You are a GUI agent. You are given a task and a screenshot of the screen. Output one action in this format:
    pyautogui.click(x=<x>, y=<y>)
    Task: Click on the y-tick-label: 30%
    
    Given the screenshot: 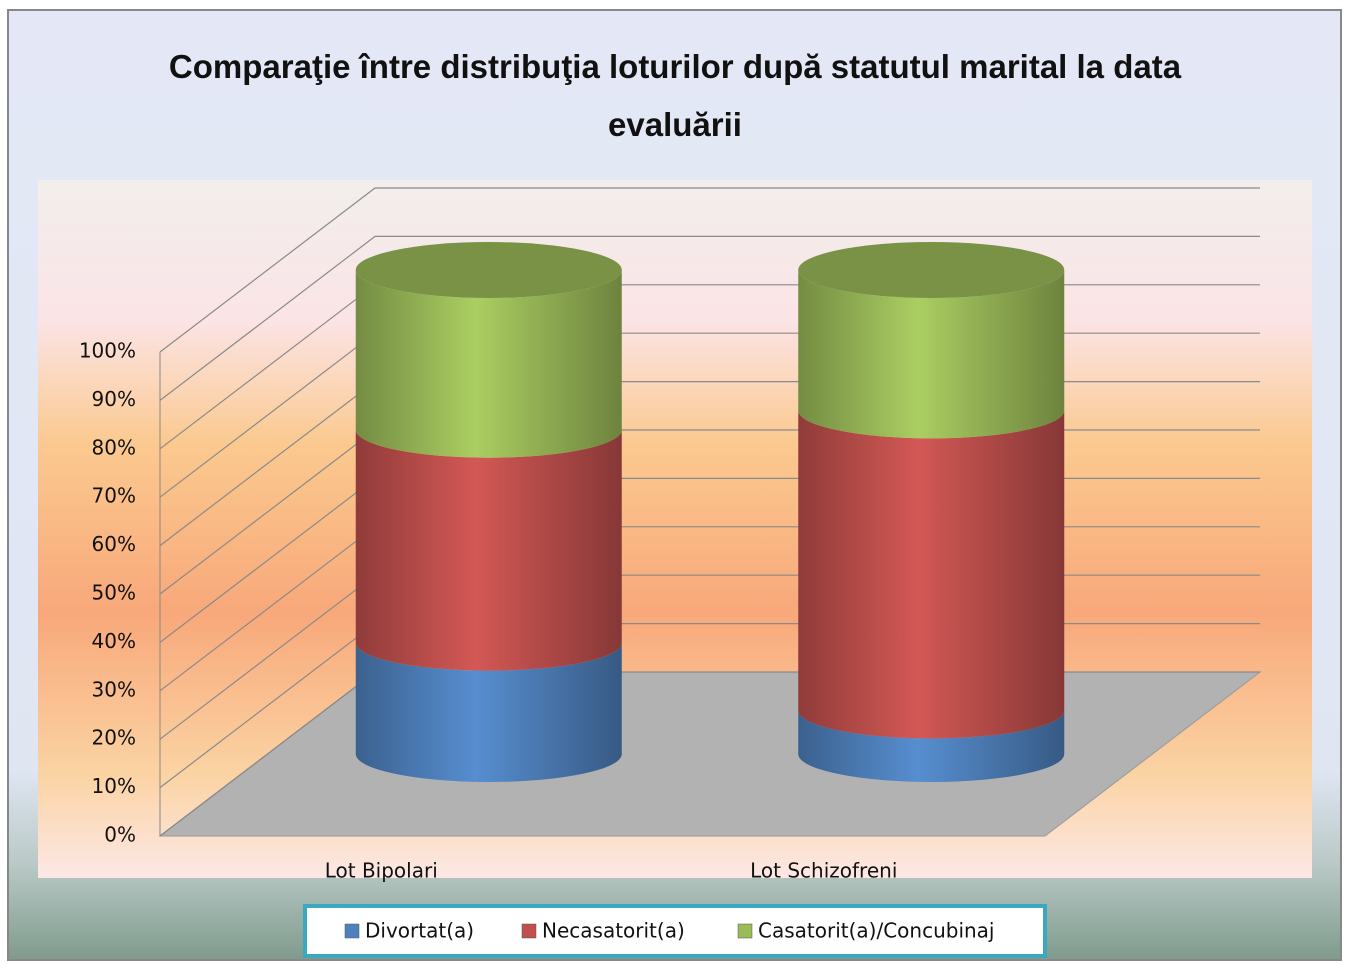 What is the action you would take?
    pyautogui.click(x=114, y=689)
    